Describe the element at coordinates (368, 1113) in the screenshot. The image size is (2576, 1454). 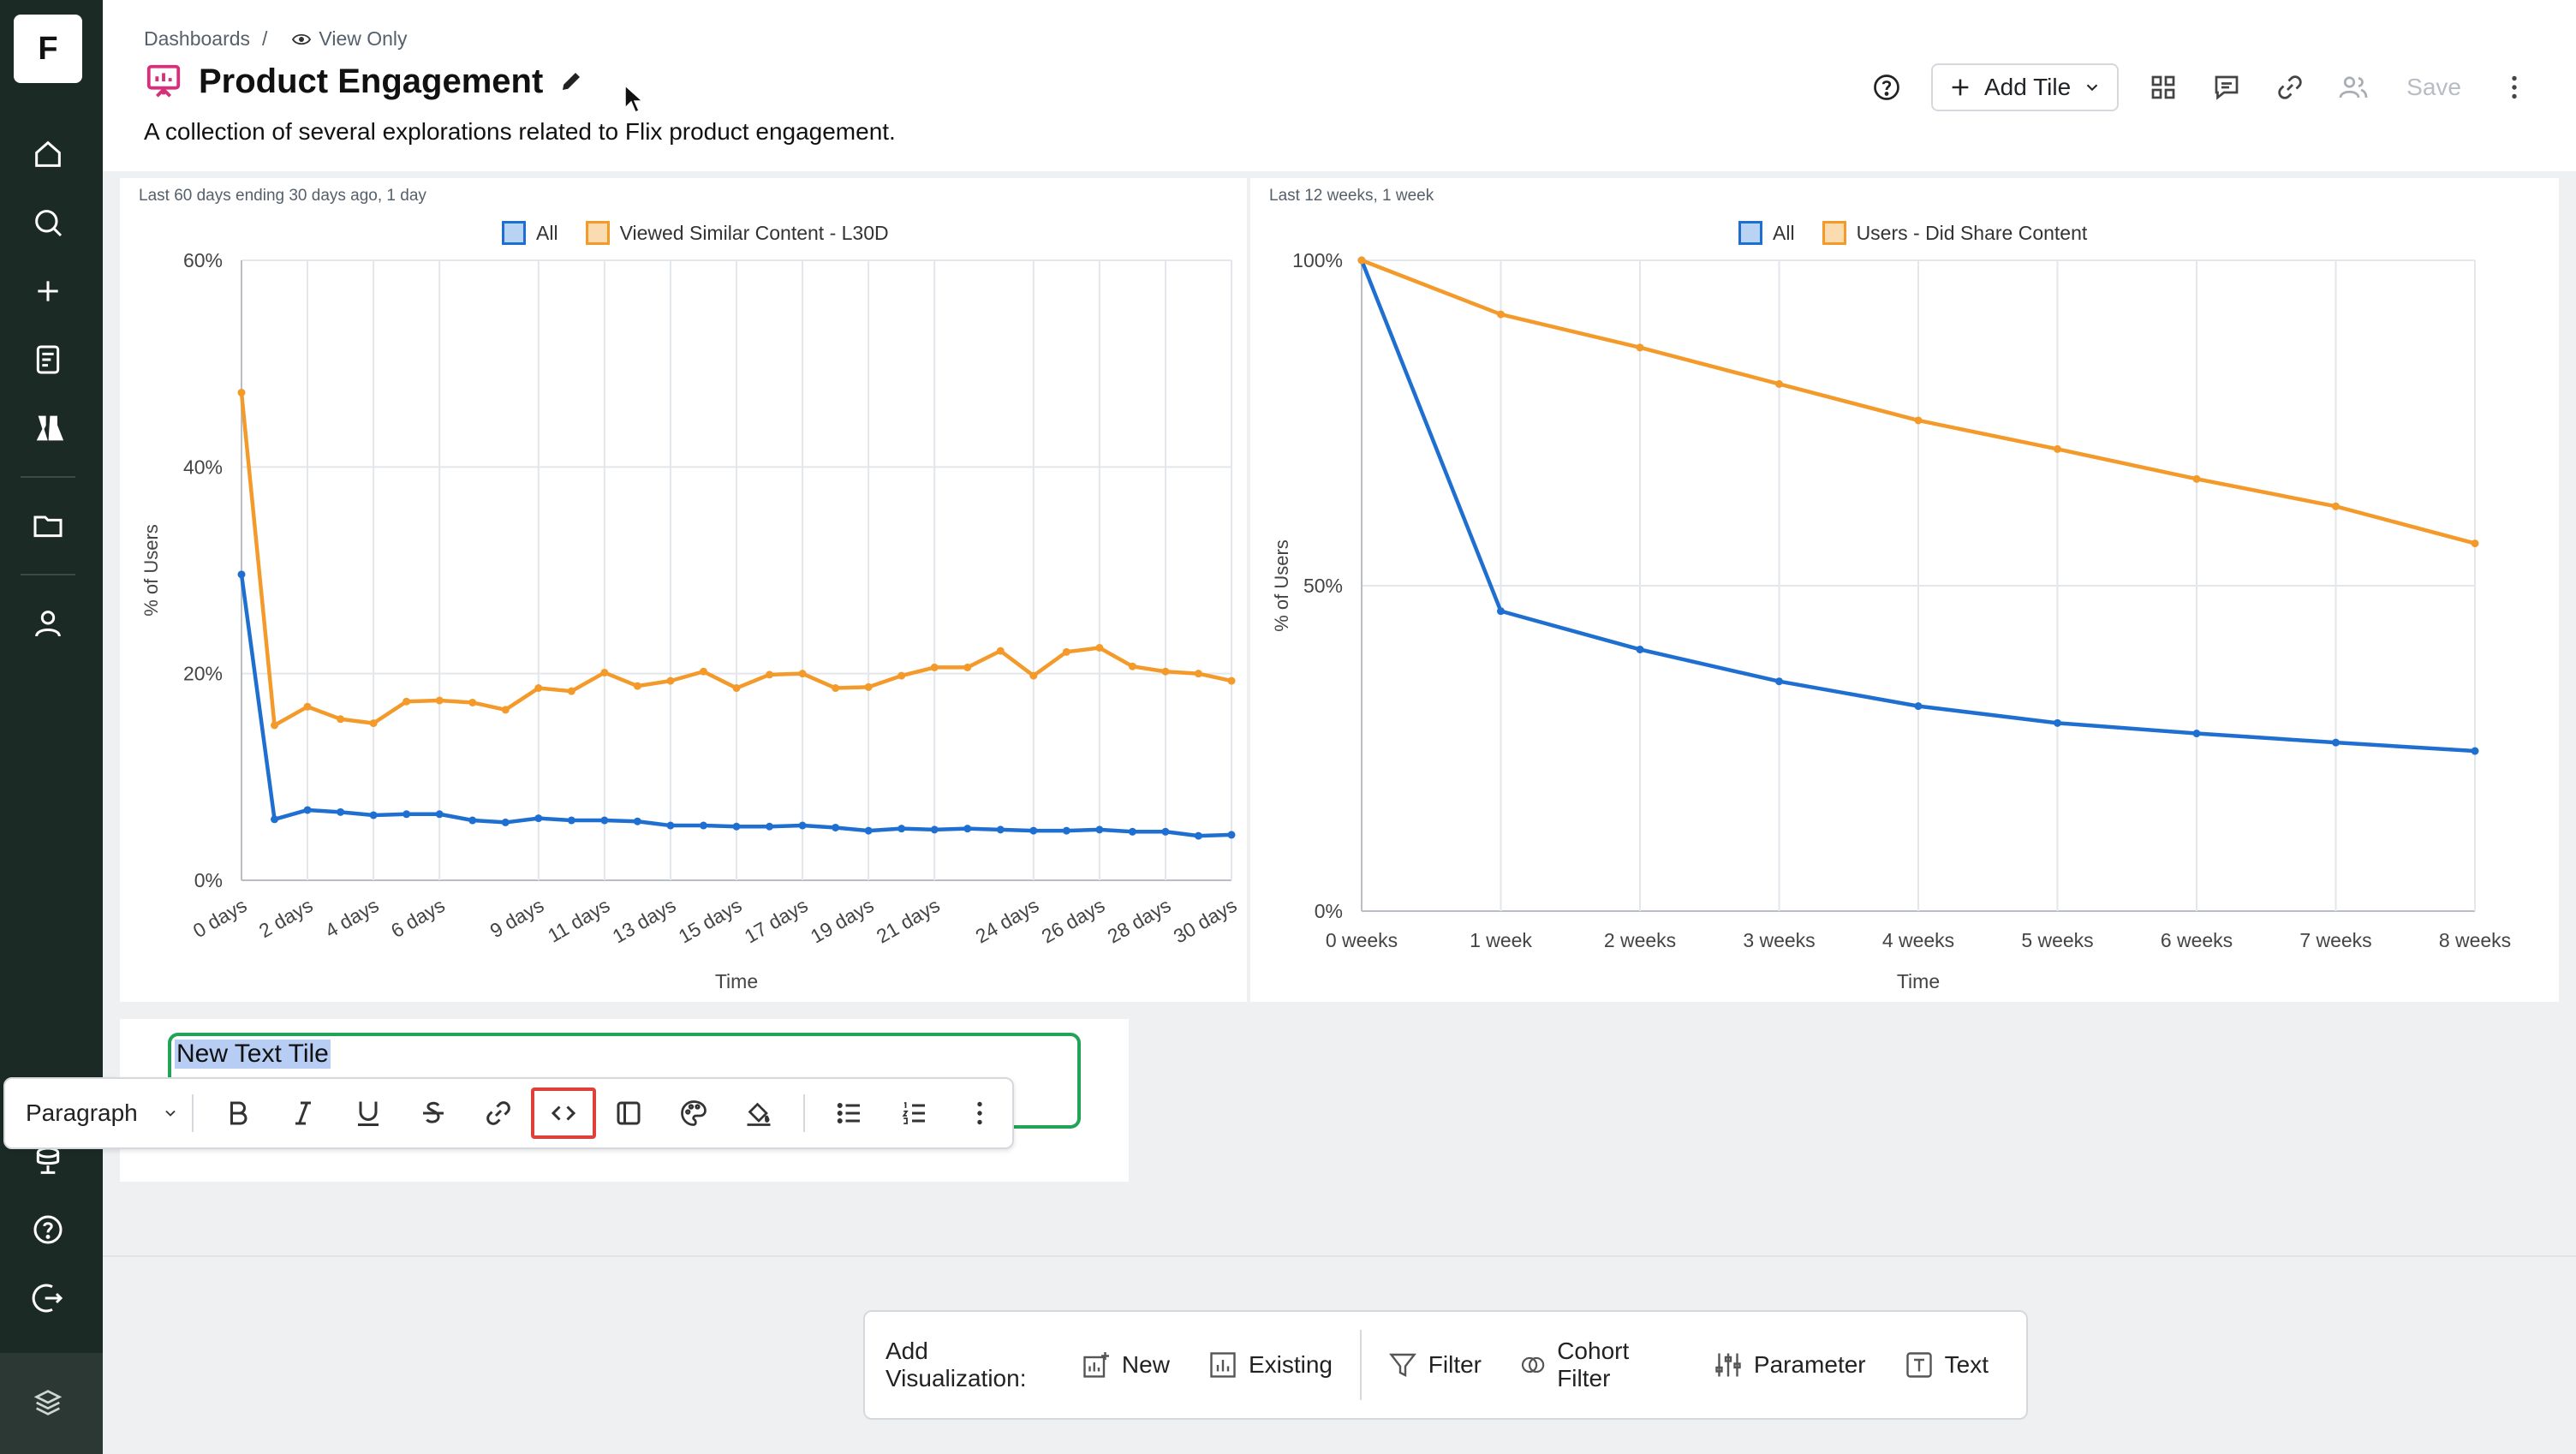
I see `underline-button` at that location.